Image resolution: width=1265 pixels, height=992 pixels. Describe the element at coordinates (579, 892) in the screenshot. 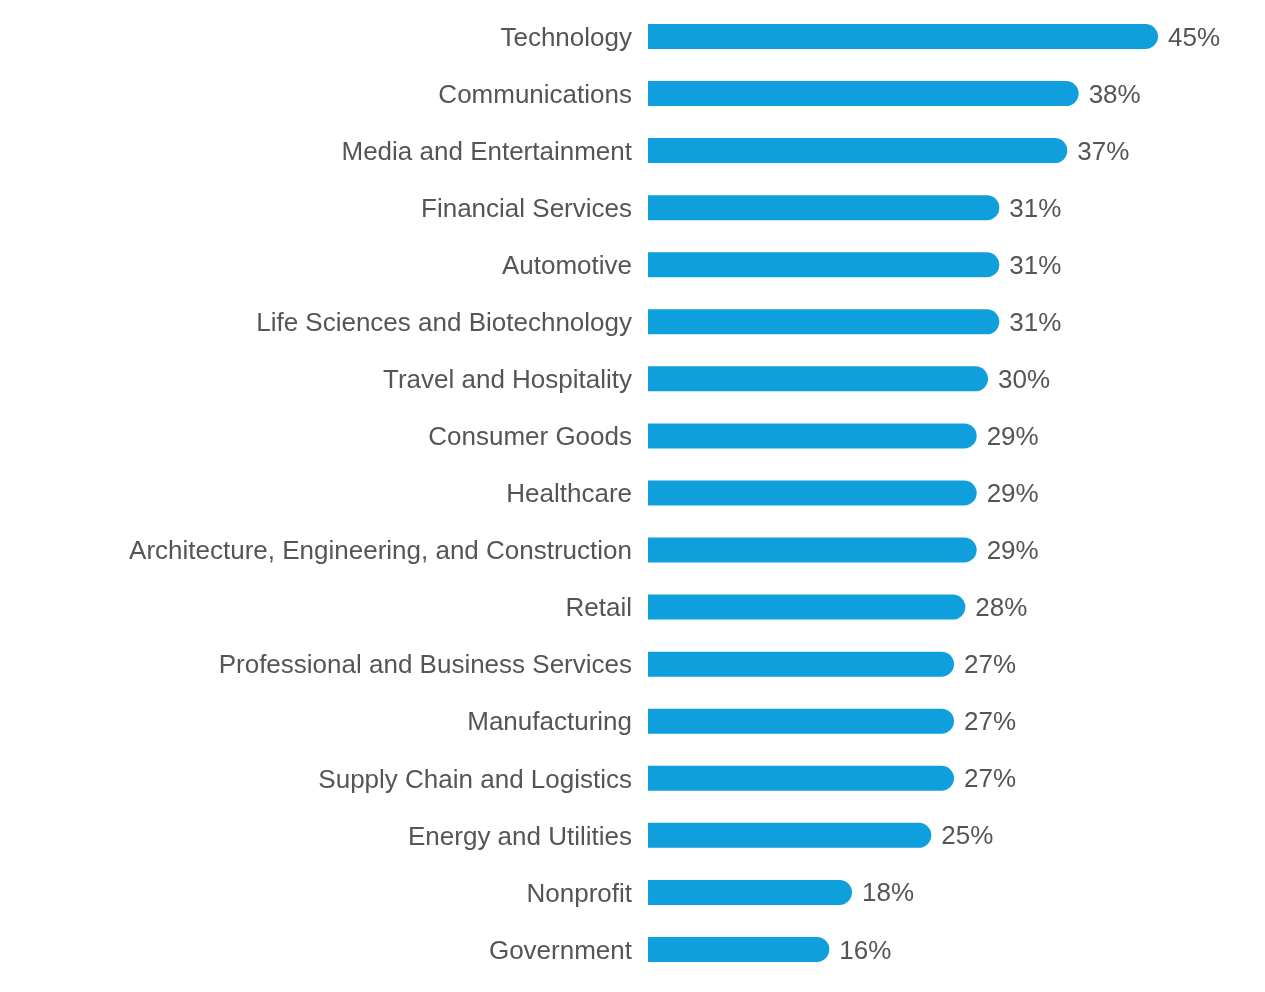

I see `y-tick-label: Nonprofit` at that location.